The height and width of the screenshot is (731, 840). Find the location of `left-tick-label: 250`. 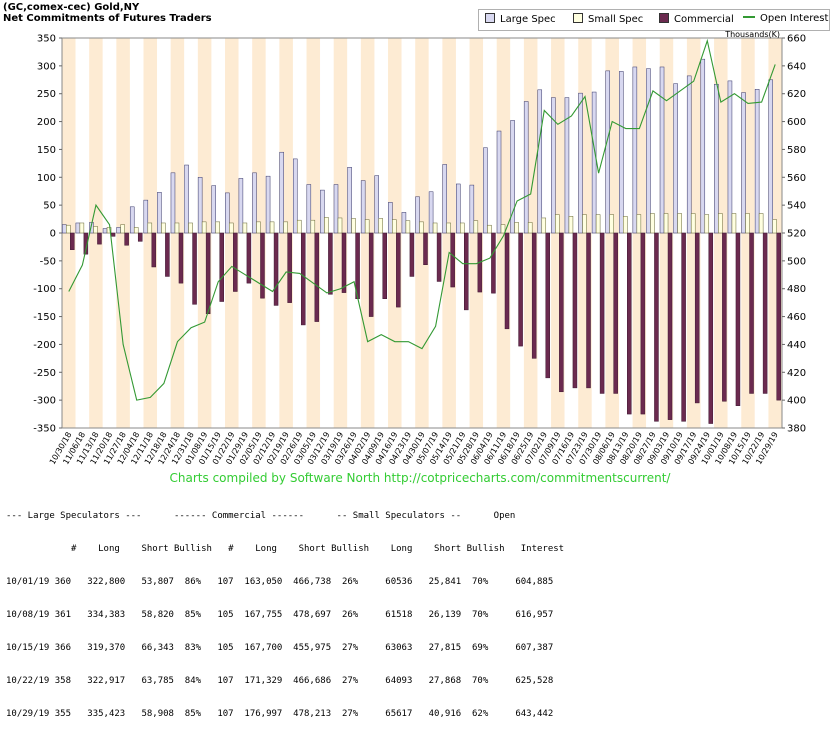

left-tick-label: 250 is located at coordinates (46, 94).